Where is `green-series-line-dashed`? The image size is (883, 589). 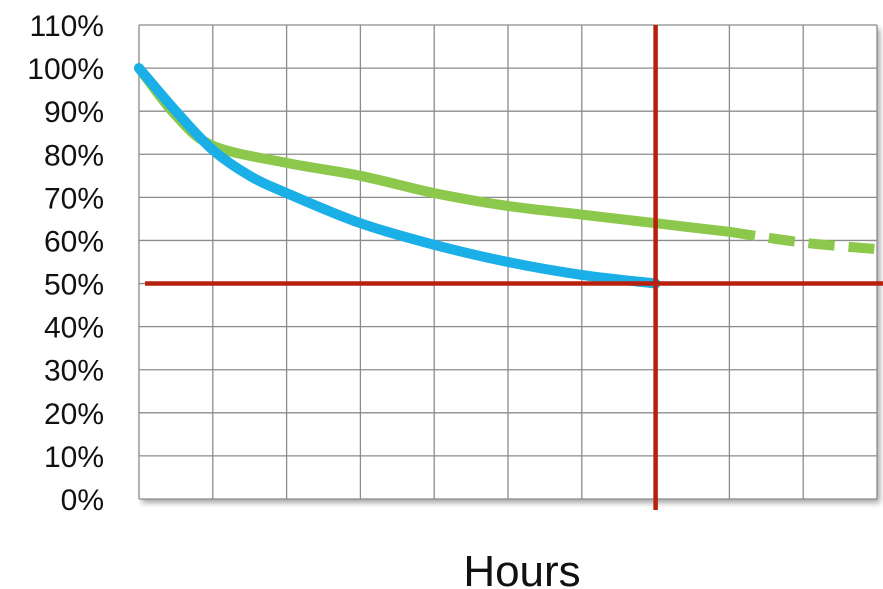
green-series-line-dashed is located at coordinates (803, 240).